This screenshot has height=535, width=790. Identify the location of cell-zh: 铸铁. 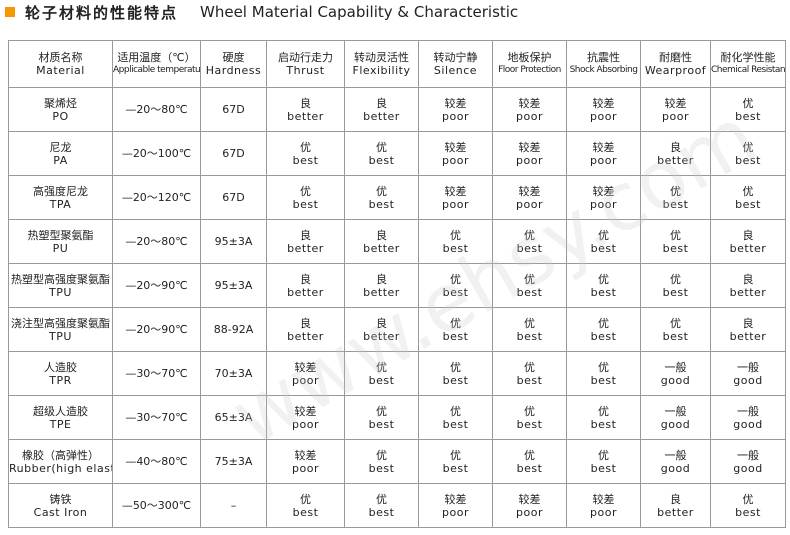
(60, 499).